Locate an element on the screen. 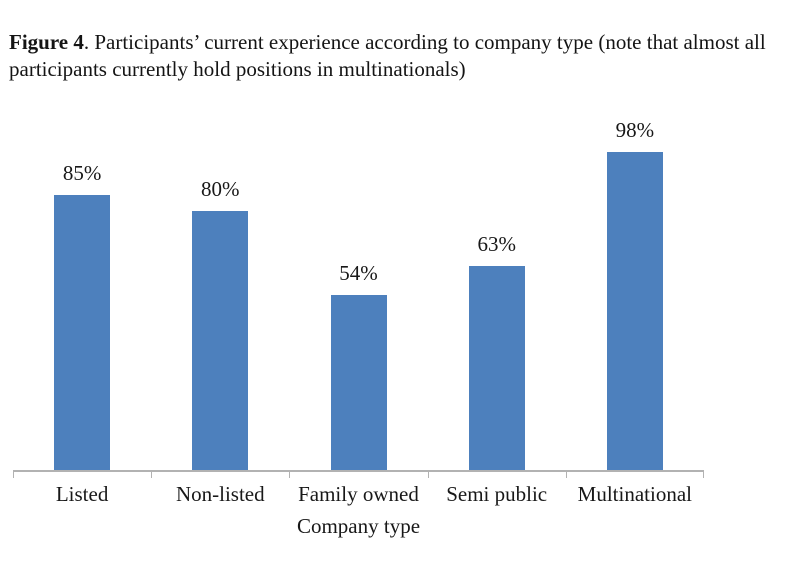 The image size is (800, 572). bar-value-label: 98% is located at coordinates (635, 130).